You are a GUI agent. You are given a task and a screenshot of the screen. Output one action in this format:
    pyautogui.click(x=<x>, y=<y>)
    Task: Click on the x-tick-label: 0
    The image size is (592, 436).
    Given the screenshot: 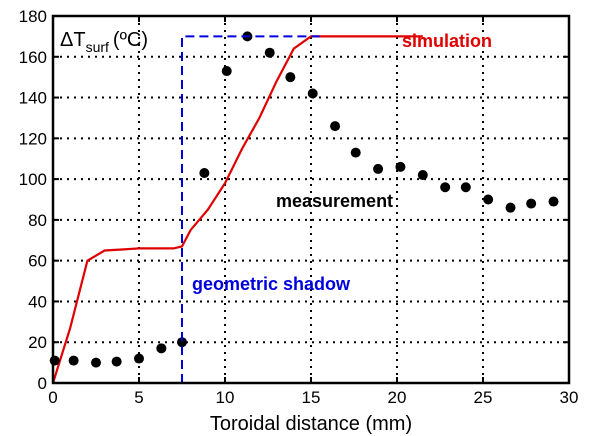 What is the action you would take?
    pyautogui.click(x=52, y=397)
    